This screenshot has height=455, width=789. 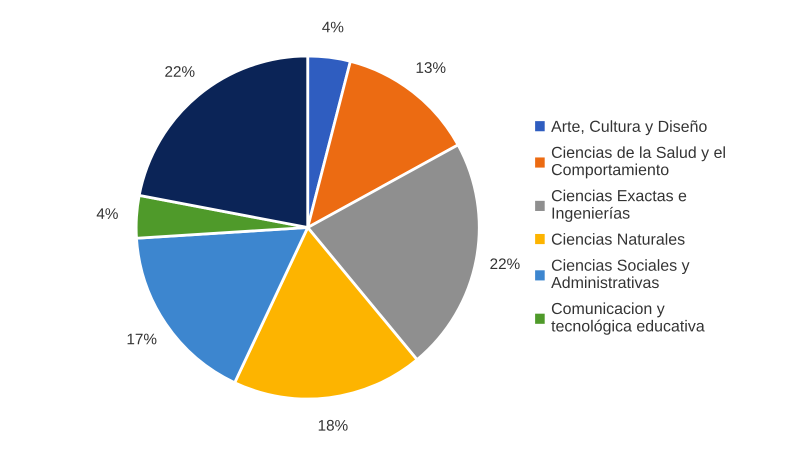 What do you see at coordinates (618, 239) in the screenshot?
I see `legend-label: Ciencias Naturales` at bounding box center [618, 239].